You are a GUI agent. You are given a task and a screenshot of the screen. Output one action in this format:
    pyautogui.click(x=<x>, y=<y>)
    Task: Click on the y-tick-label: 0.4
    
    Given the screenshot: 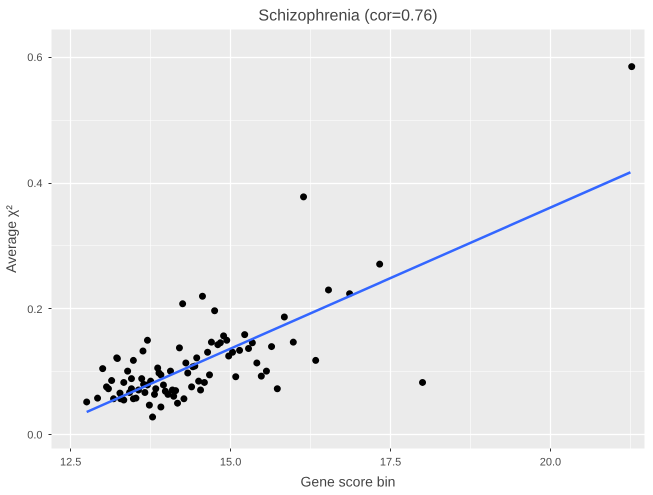 What is the action you would take?
    pyautogui.click(x=35, y=184)
    